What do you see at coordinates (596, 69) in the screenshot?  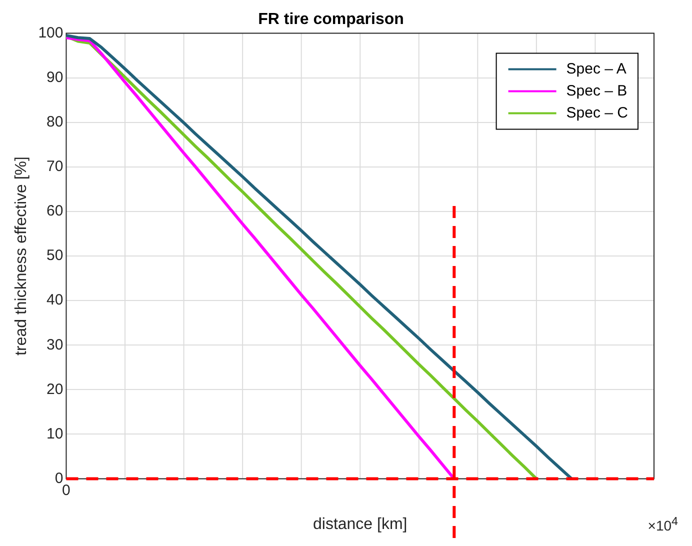 I see `legend-label: Spec – A` at bounding box center [596, 69].